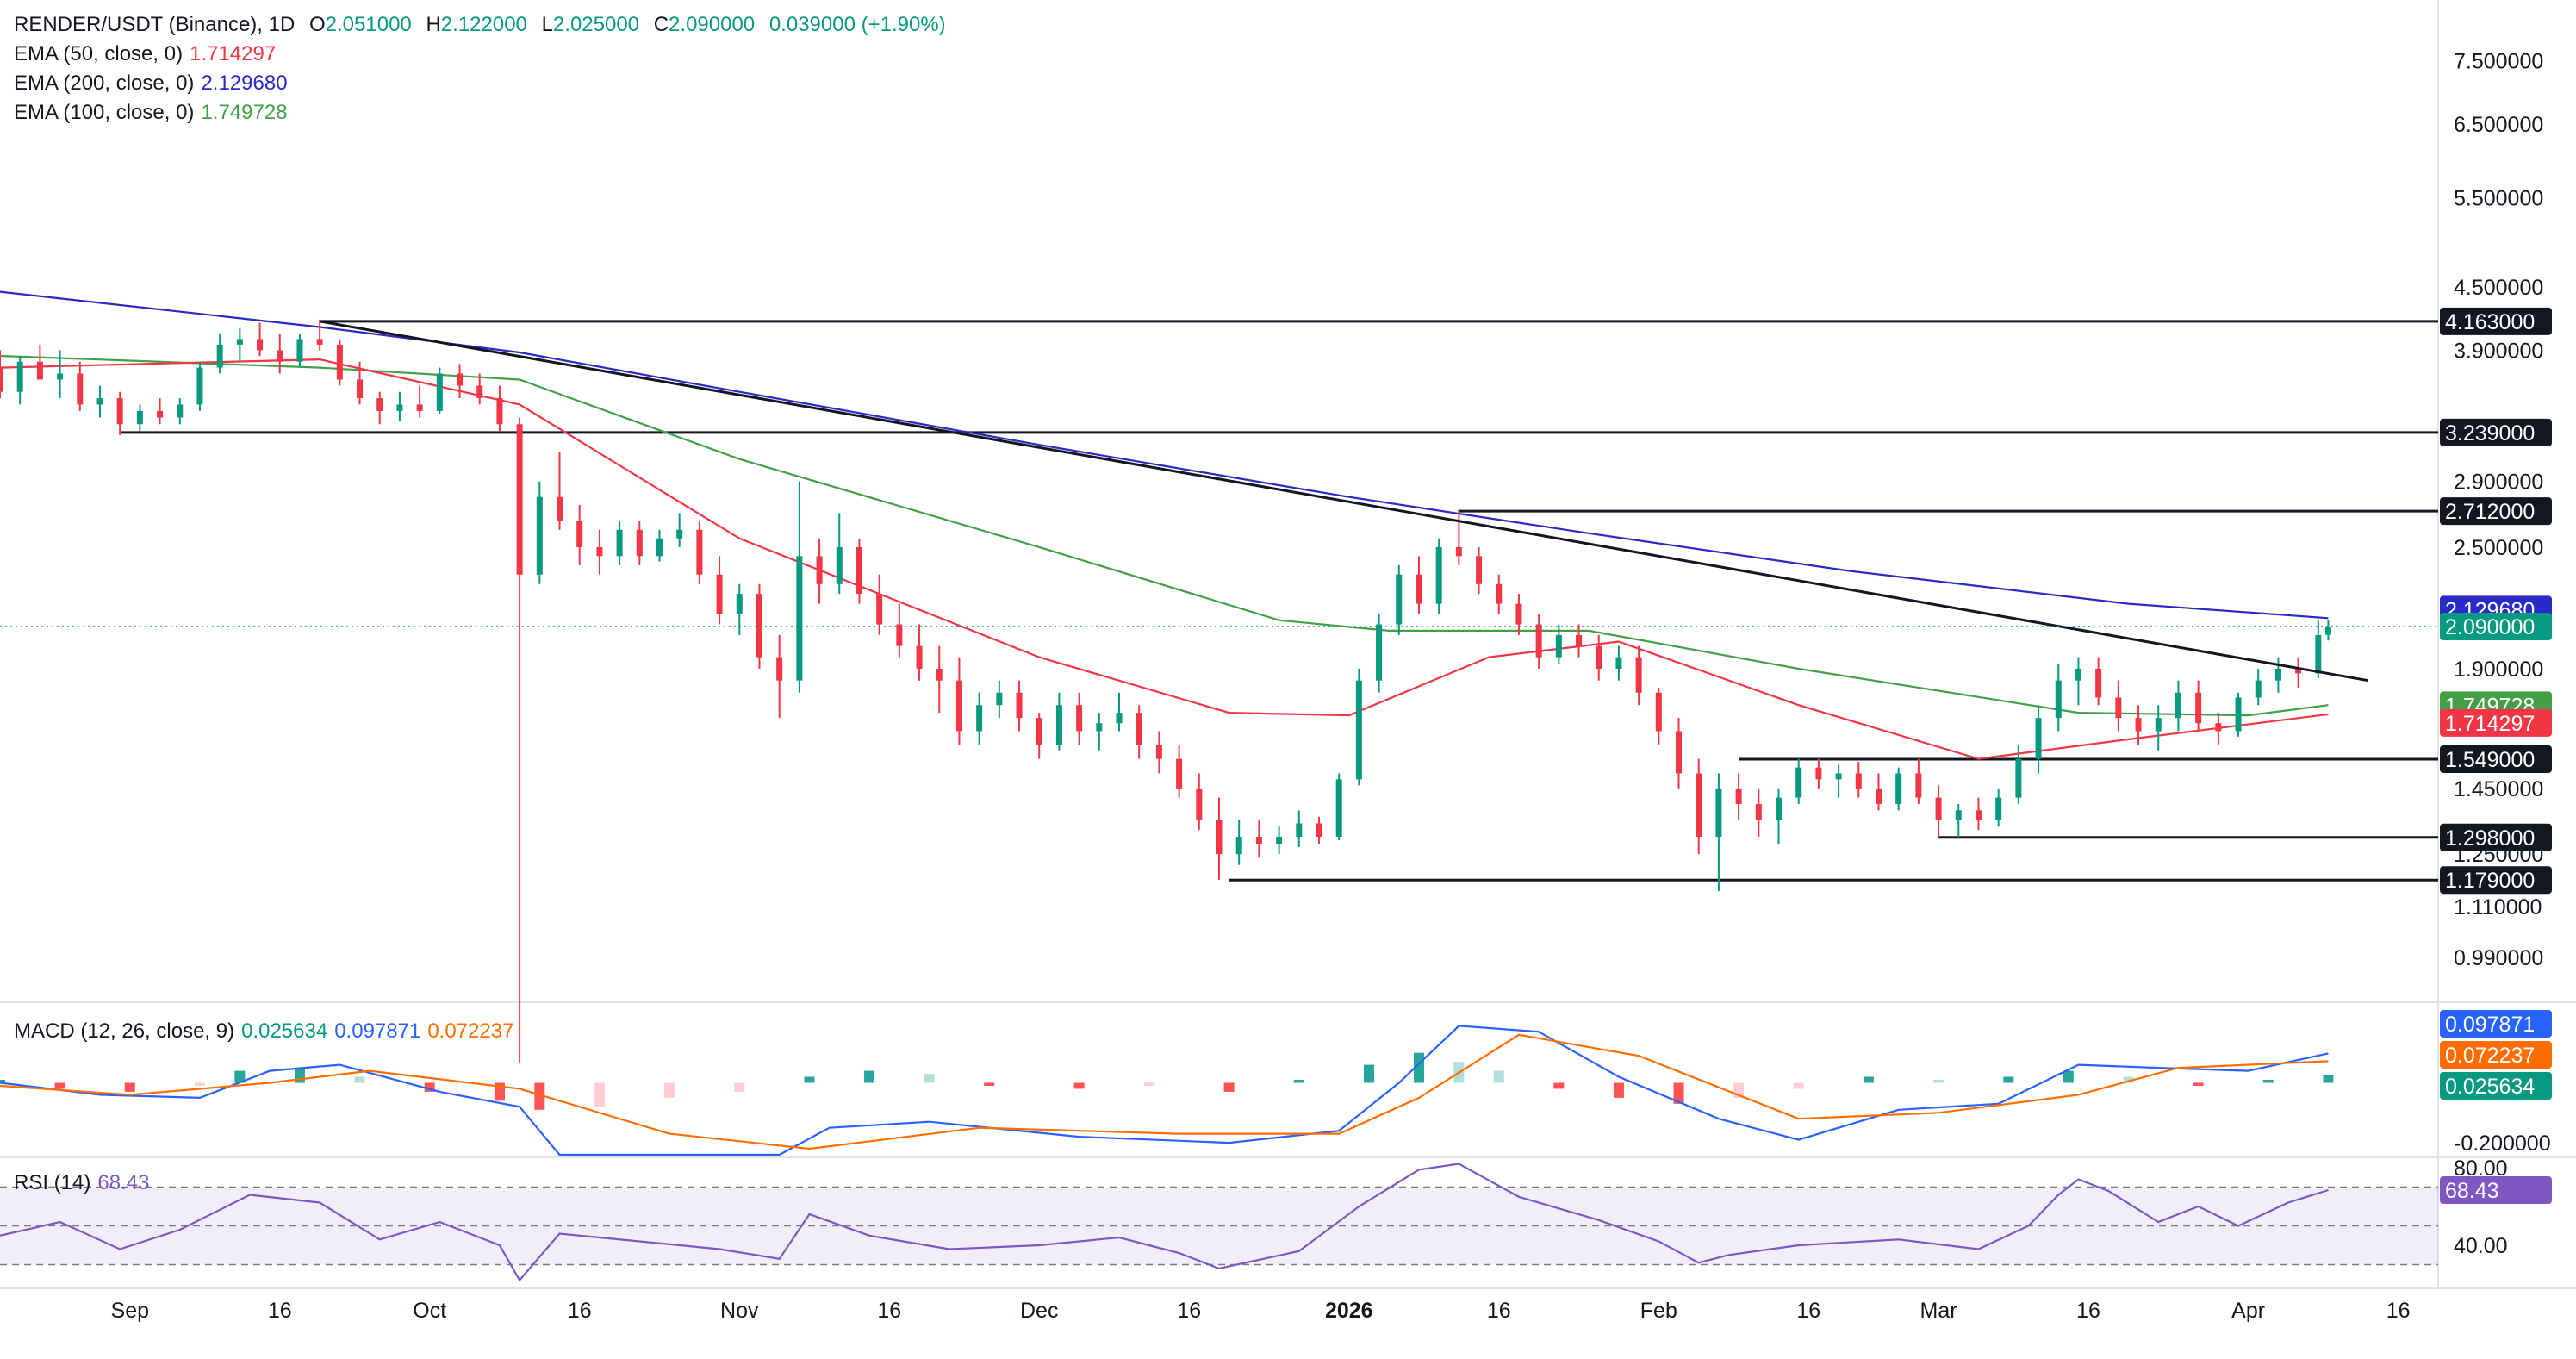 This screenshot has width=2576, height=1359. What do you see at coordinates (2472, 1191) in the screenshot?
I see `rsi-price-tag-label: 68.43` at bounding box center [2472, 1191].